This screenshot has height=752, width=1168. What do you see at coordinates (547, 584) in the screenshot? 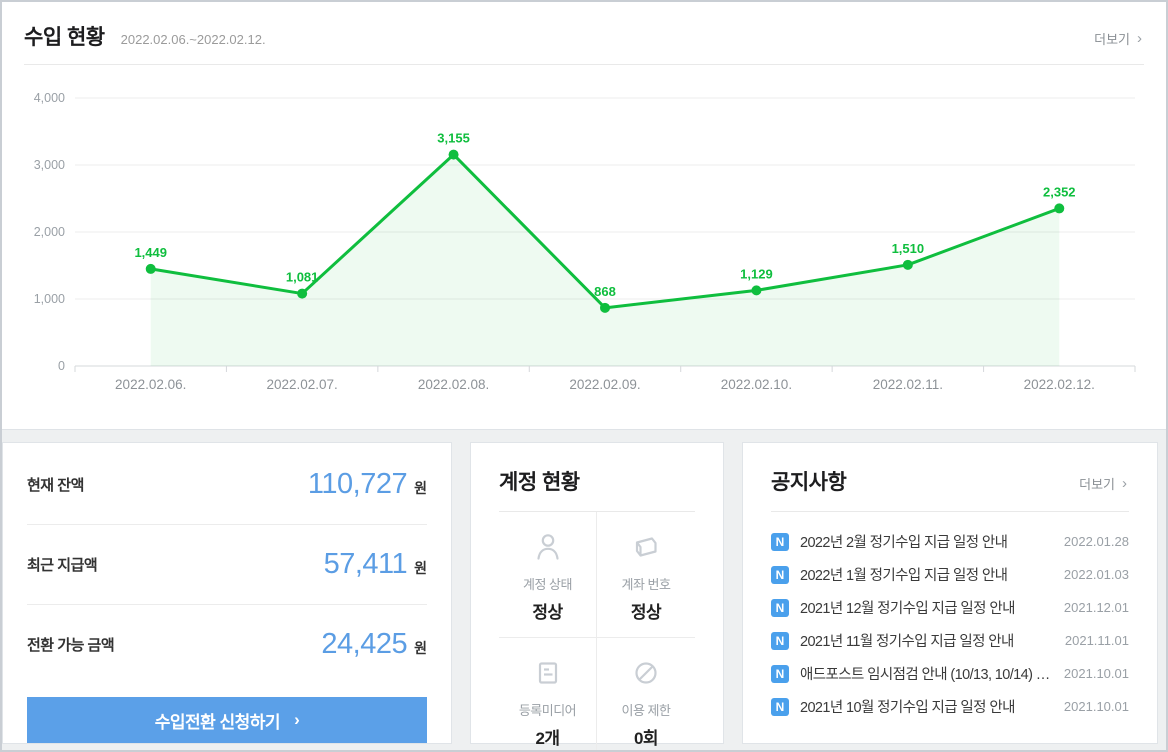
I see `account-status-label: 계정 상태` at bounding box center [547, 584].